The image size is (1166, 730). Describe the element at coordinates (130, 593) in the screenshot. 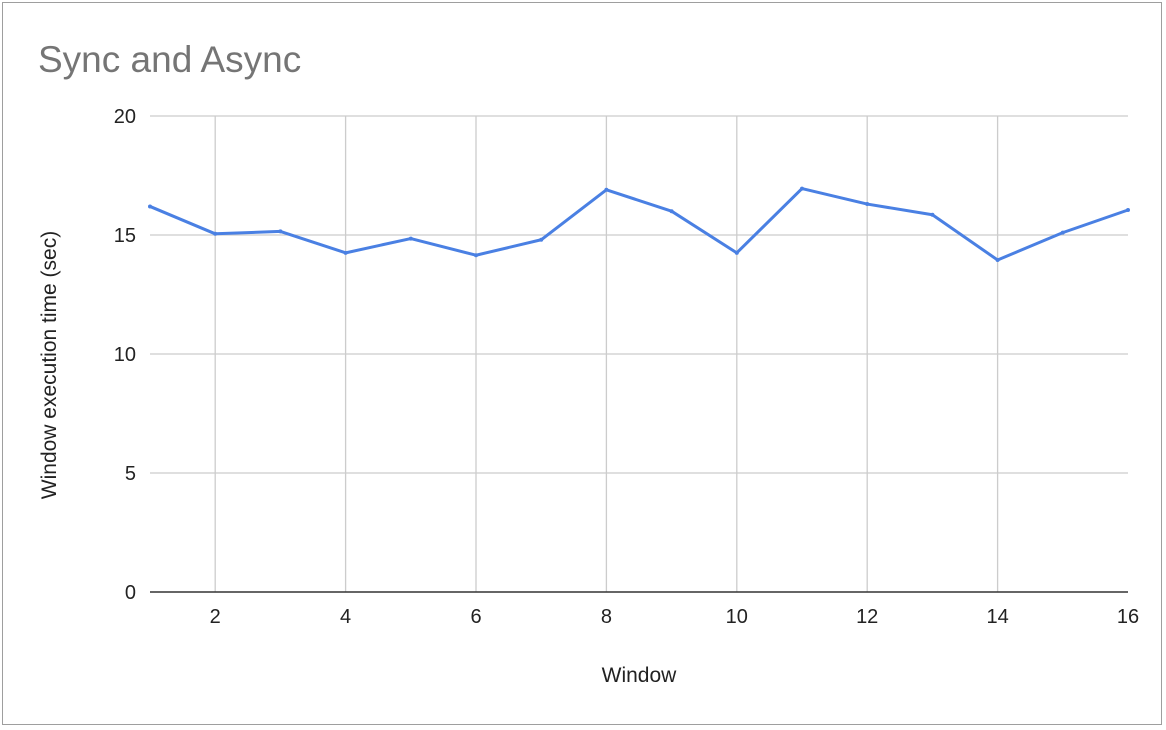

I see `y-tick-label: 0` at that location.